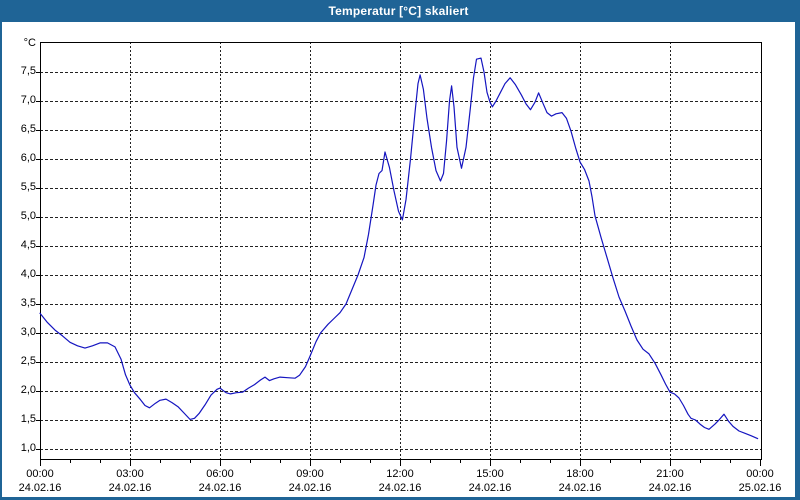 The image size is (800, 500). What do you see at coordinates (29, 43) in the screenshot?
I see `y-axis-unit-label: °C` at bounding box center [29, 43].